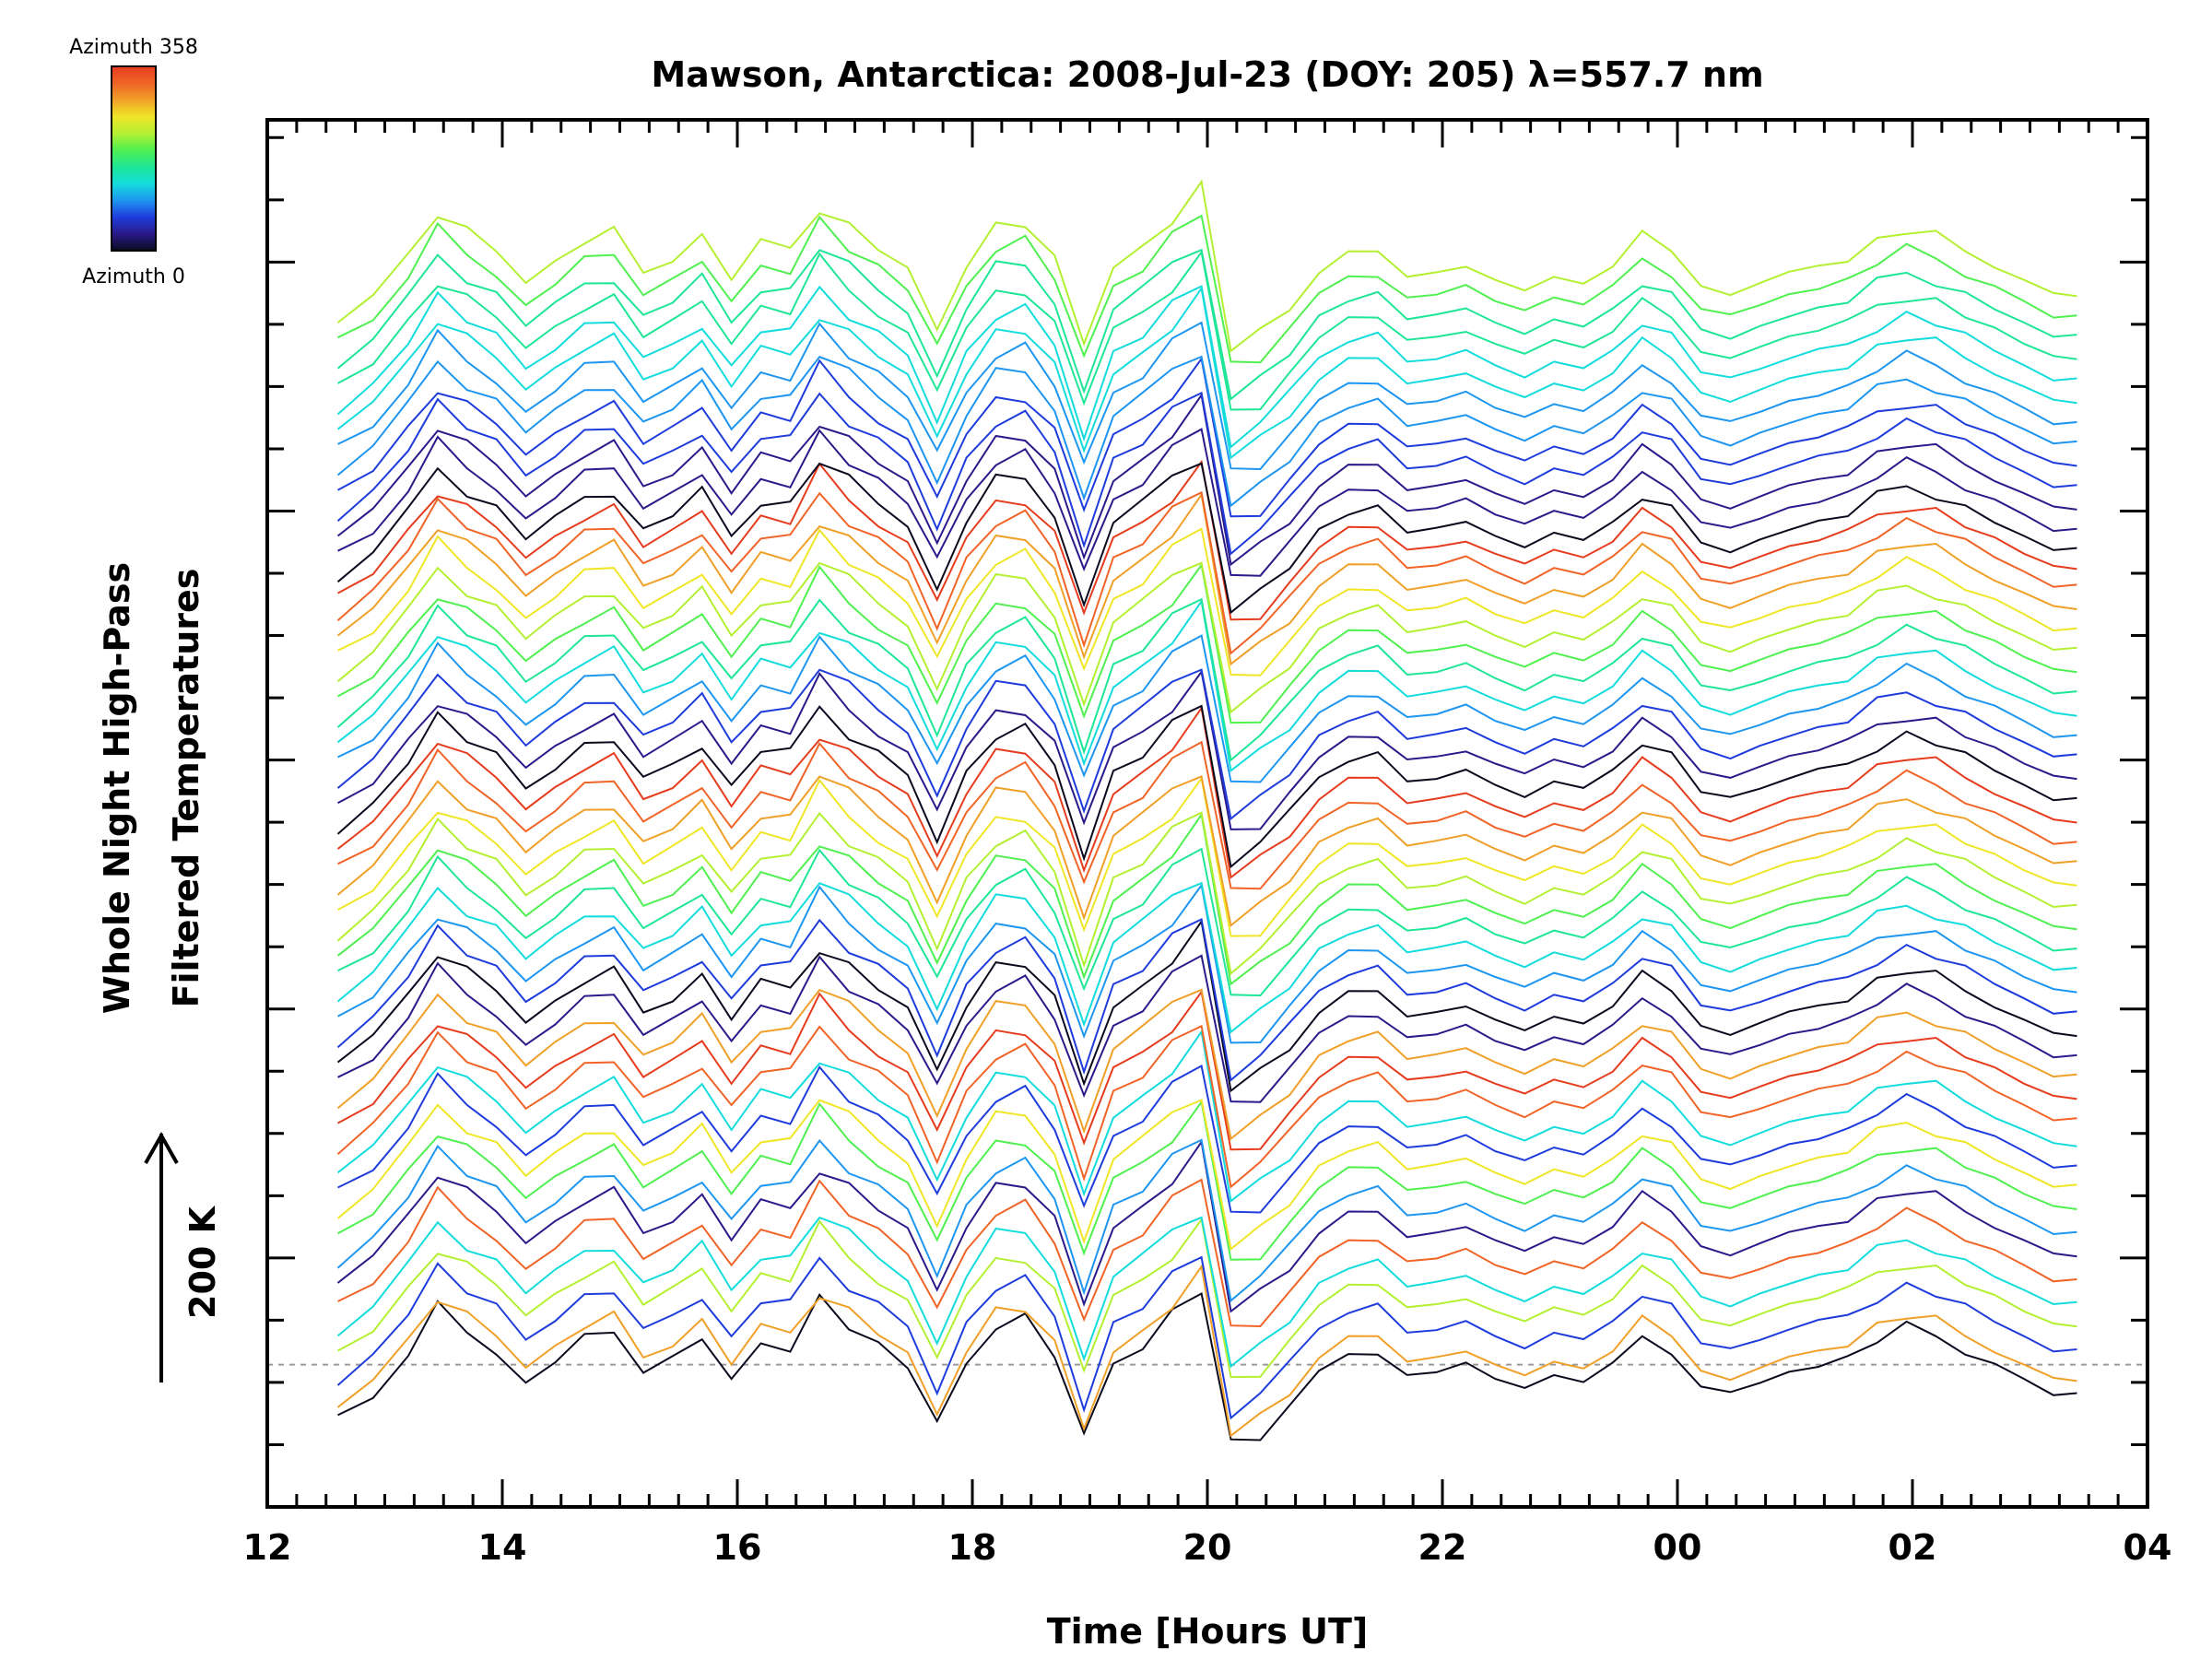 The width and height of the screenshot is (2212, 1659). Describe the element at coordinates (267, 1547) in the screenshot. I see `x-tick-label: 12` at that location.